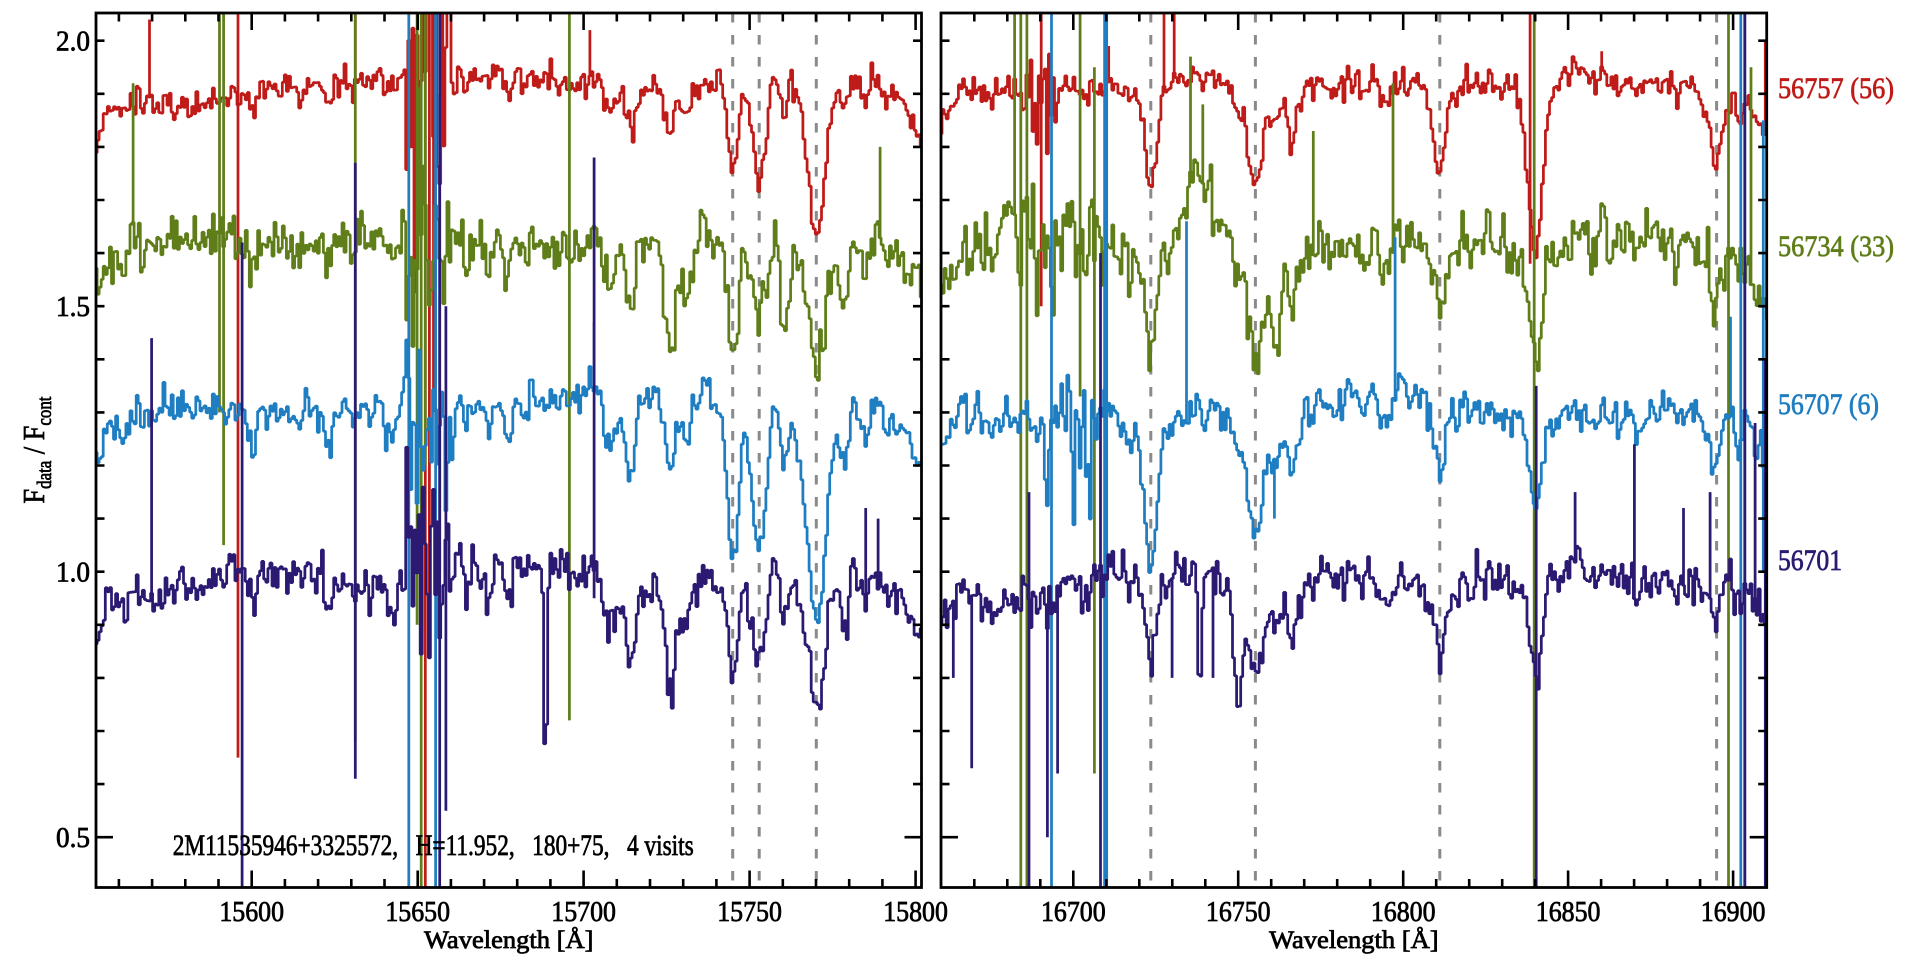  I want to click on svg-text: 15600, so click(251, 912).